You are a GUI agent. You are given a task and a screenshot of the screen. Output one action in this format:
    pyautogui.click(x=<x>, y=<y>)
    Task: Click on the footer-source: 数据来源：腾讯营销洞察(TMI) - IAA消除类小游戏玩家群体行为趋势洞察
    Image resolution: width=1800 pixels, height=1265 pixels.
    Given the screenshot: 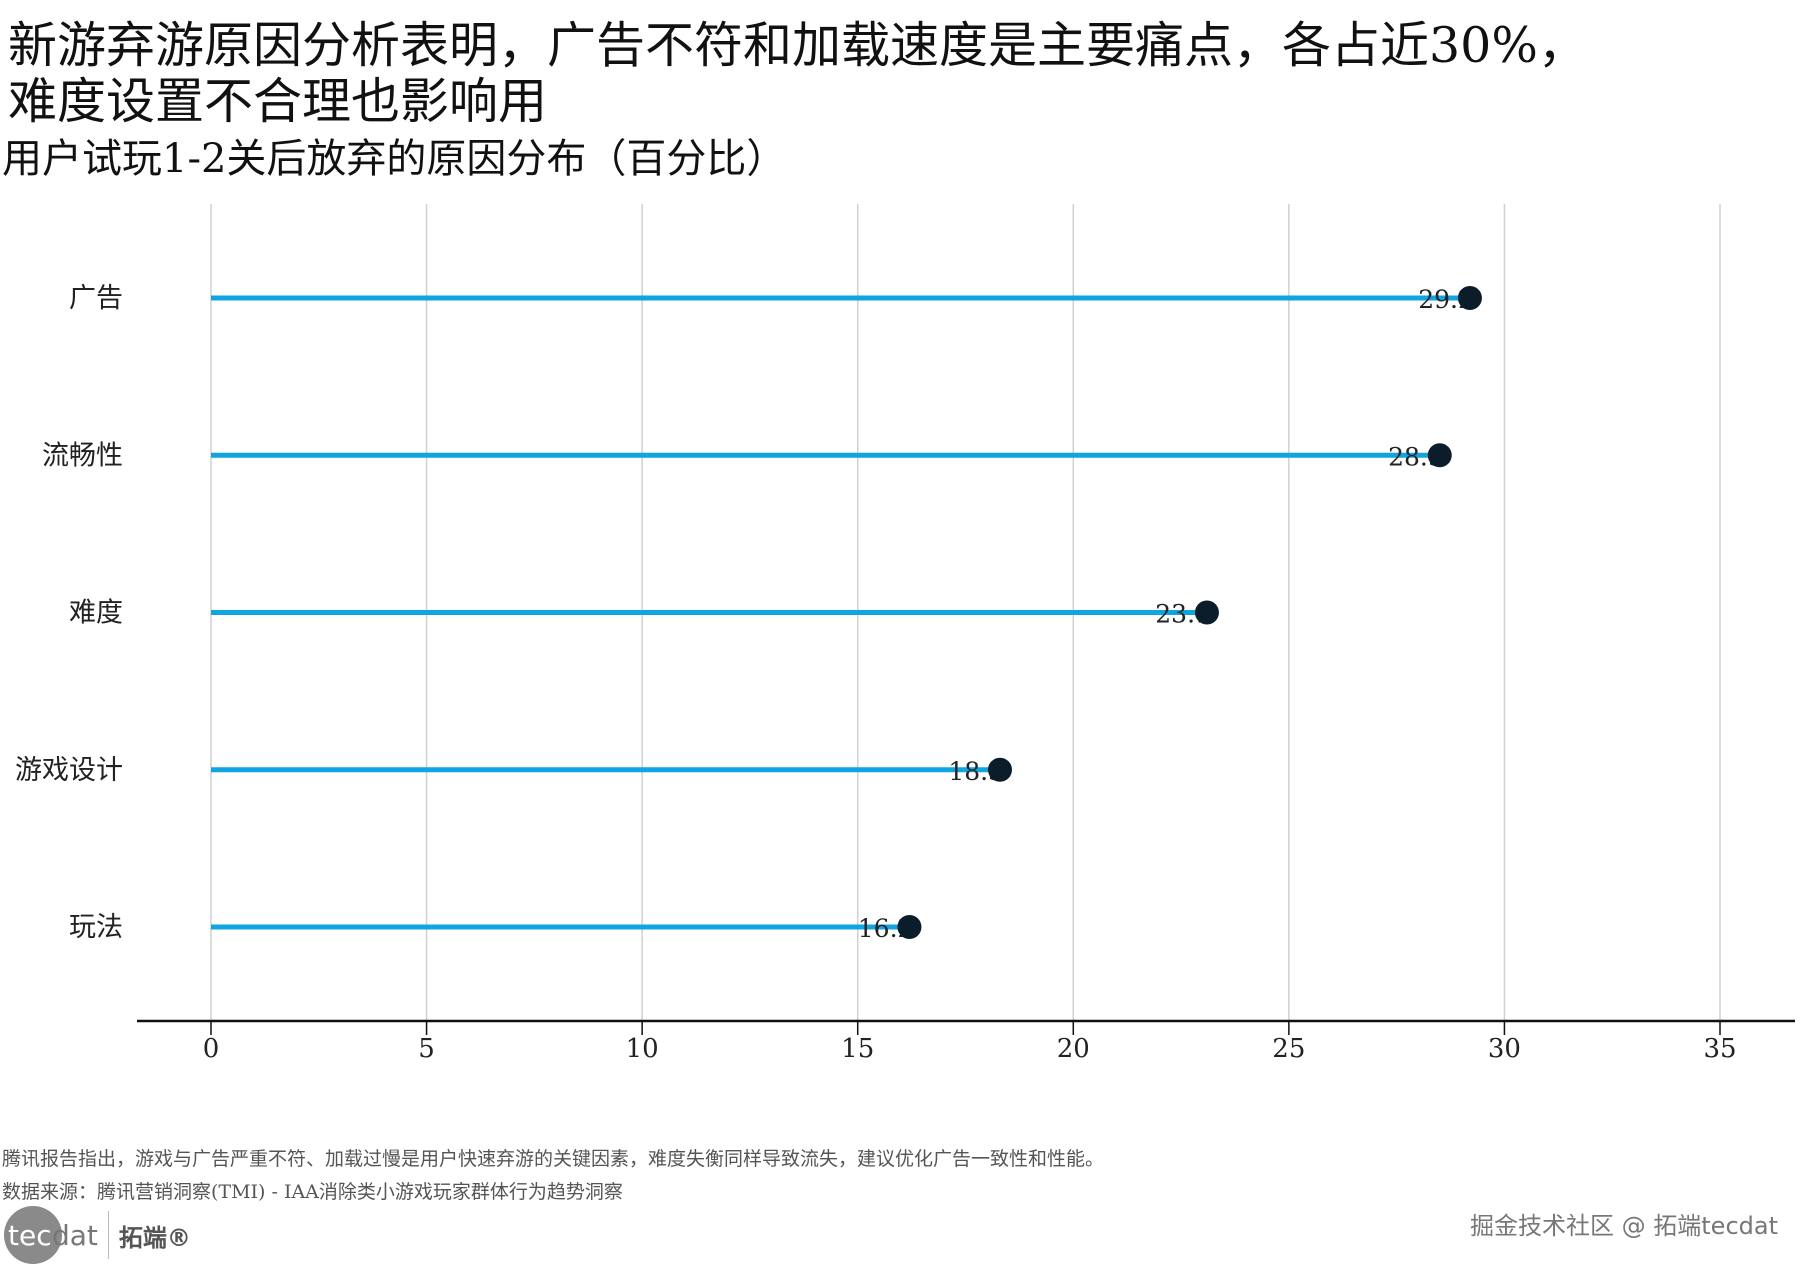 What is the action you would take?
    pyautogui.click(x=312, y=1192)
    